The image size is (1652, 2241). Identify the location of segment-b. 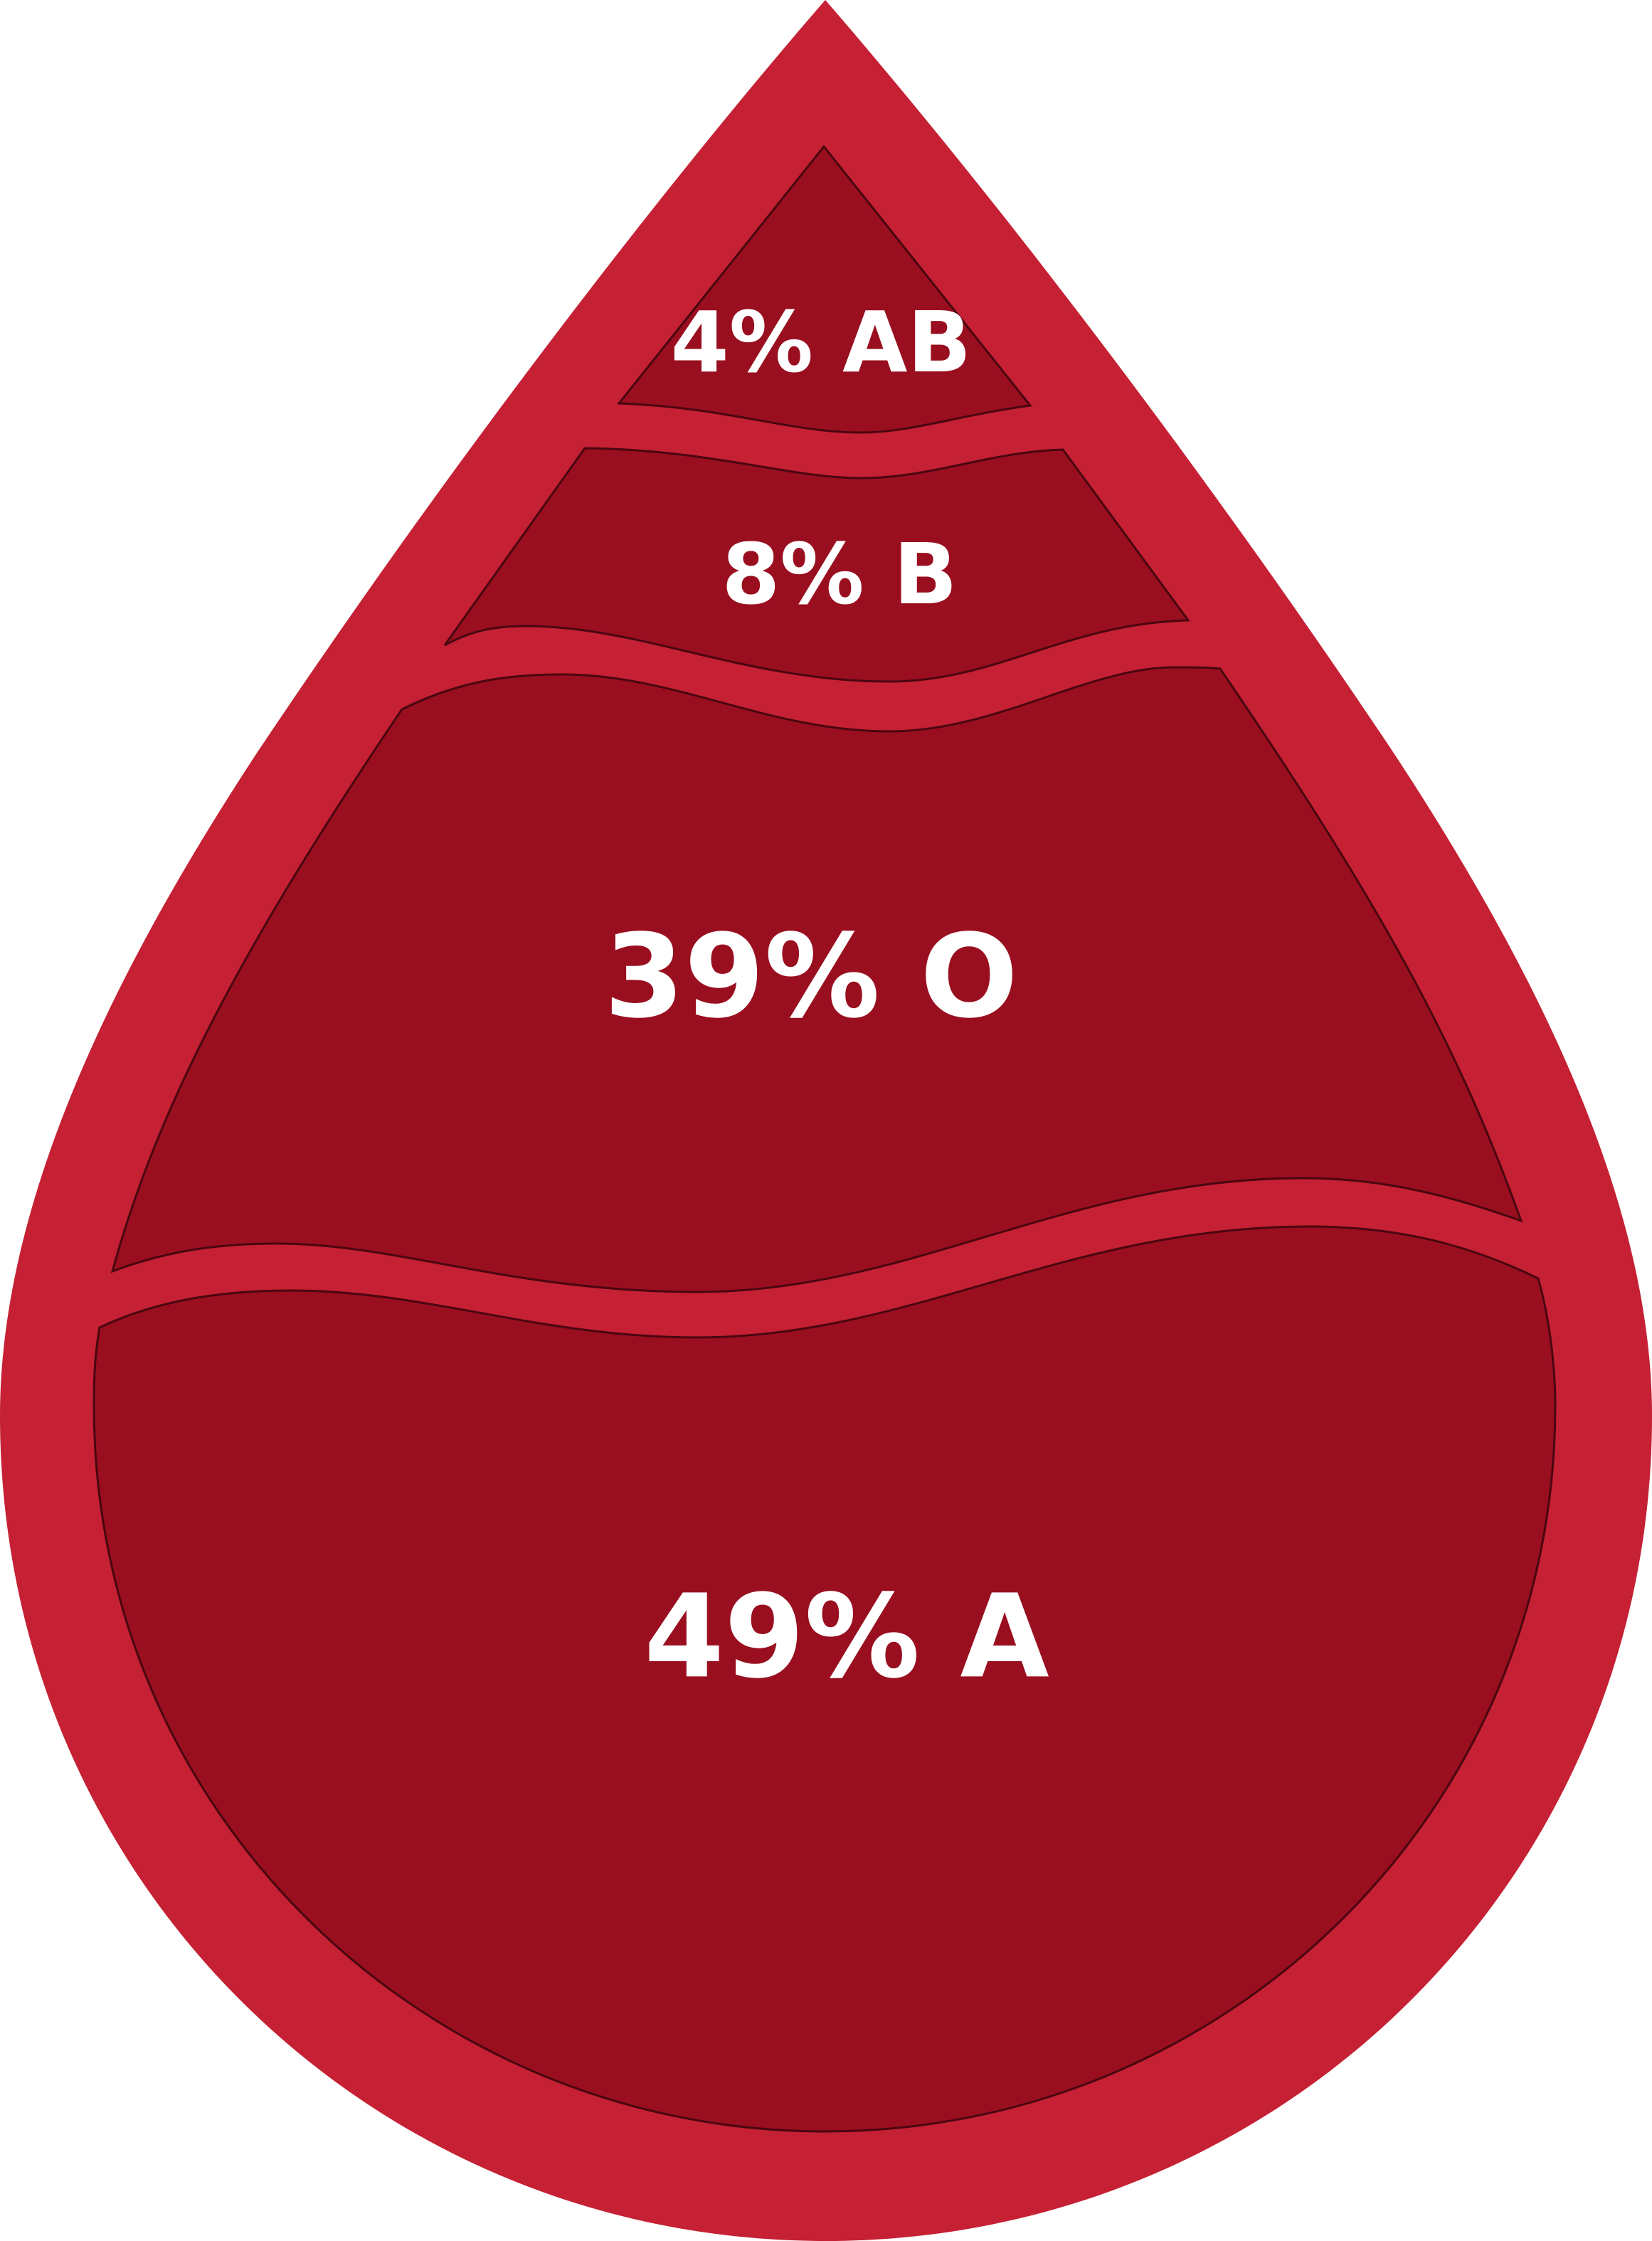
(816, 565).